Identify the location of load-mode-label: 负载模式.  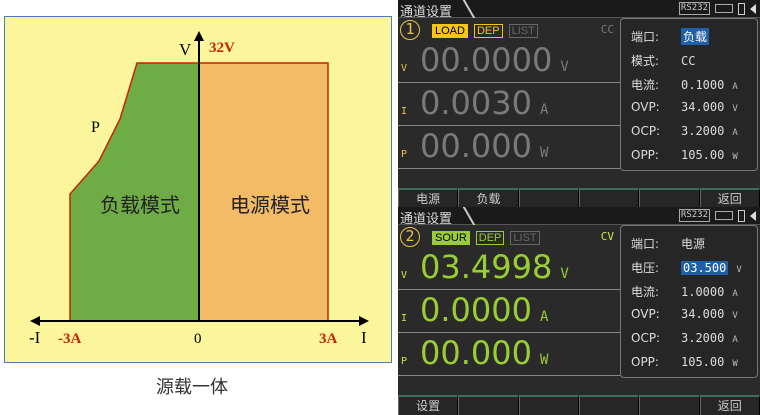
(140, 205).